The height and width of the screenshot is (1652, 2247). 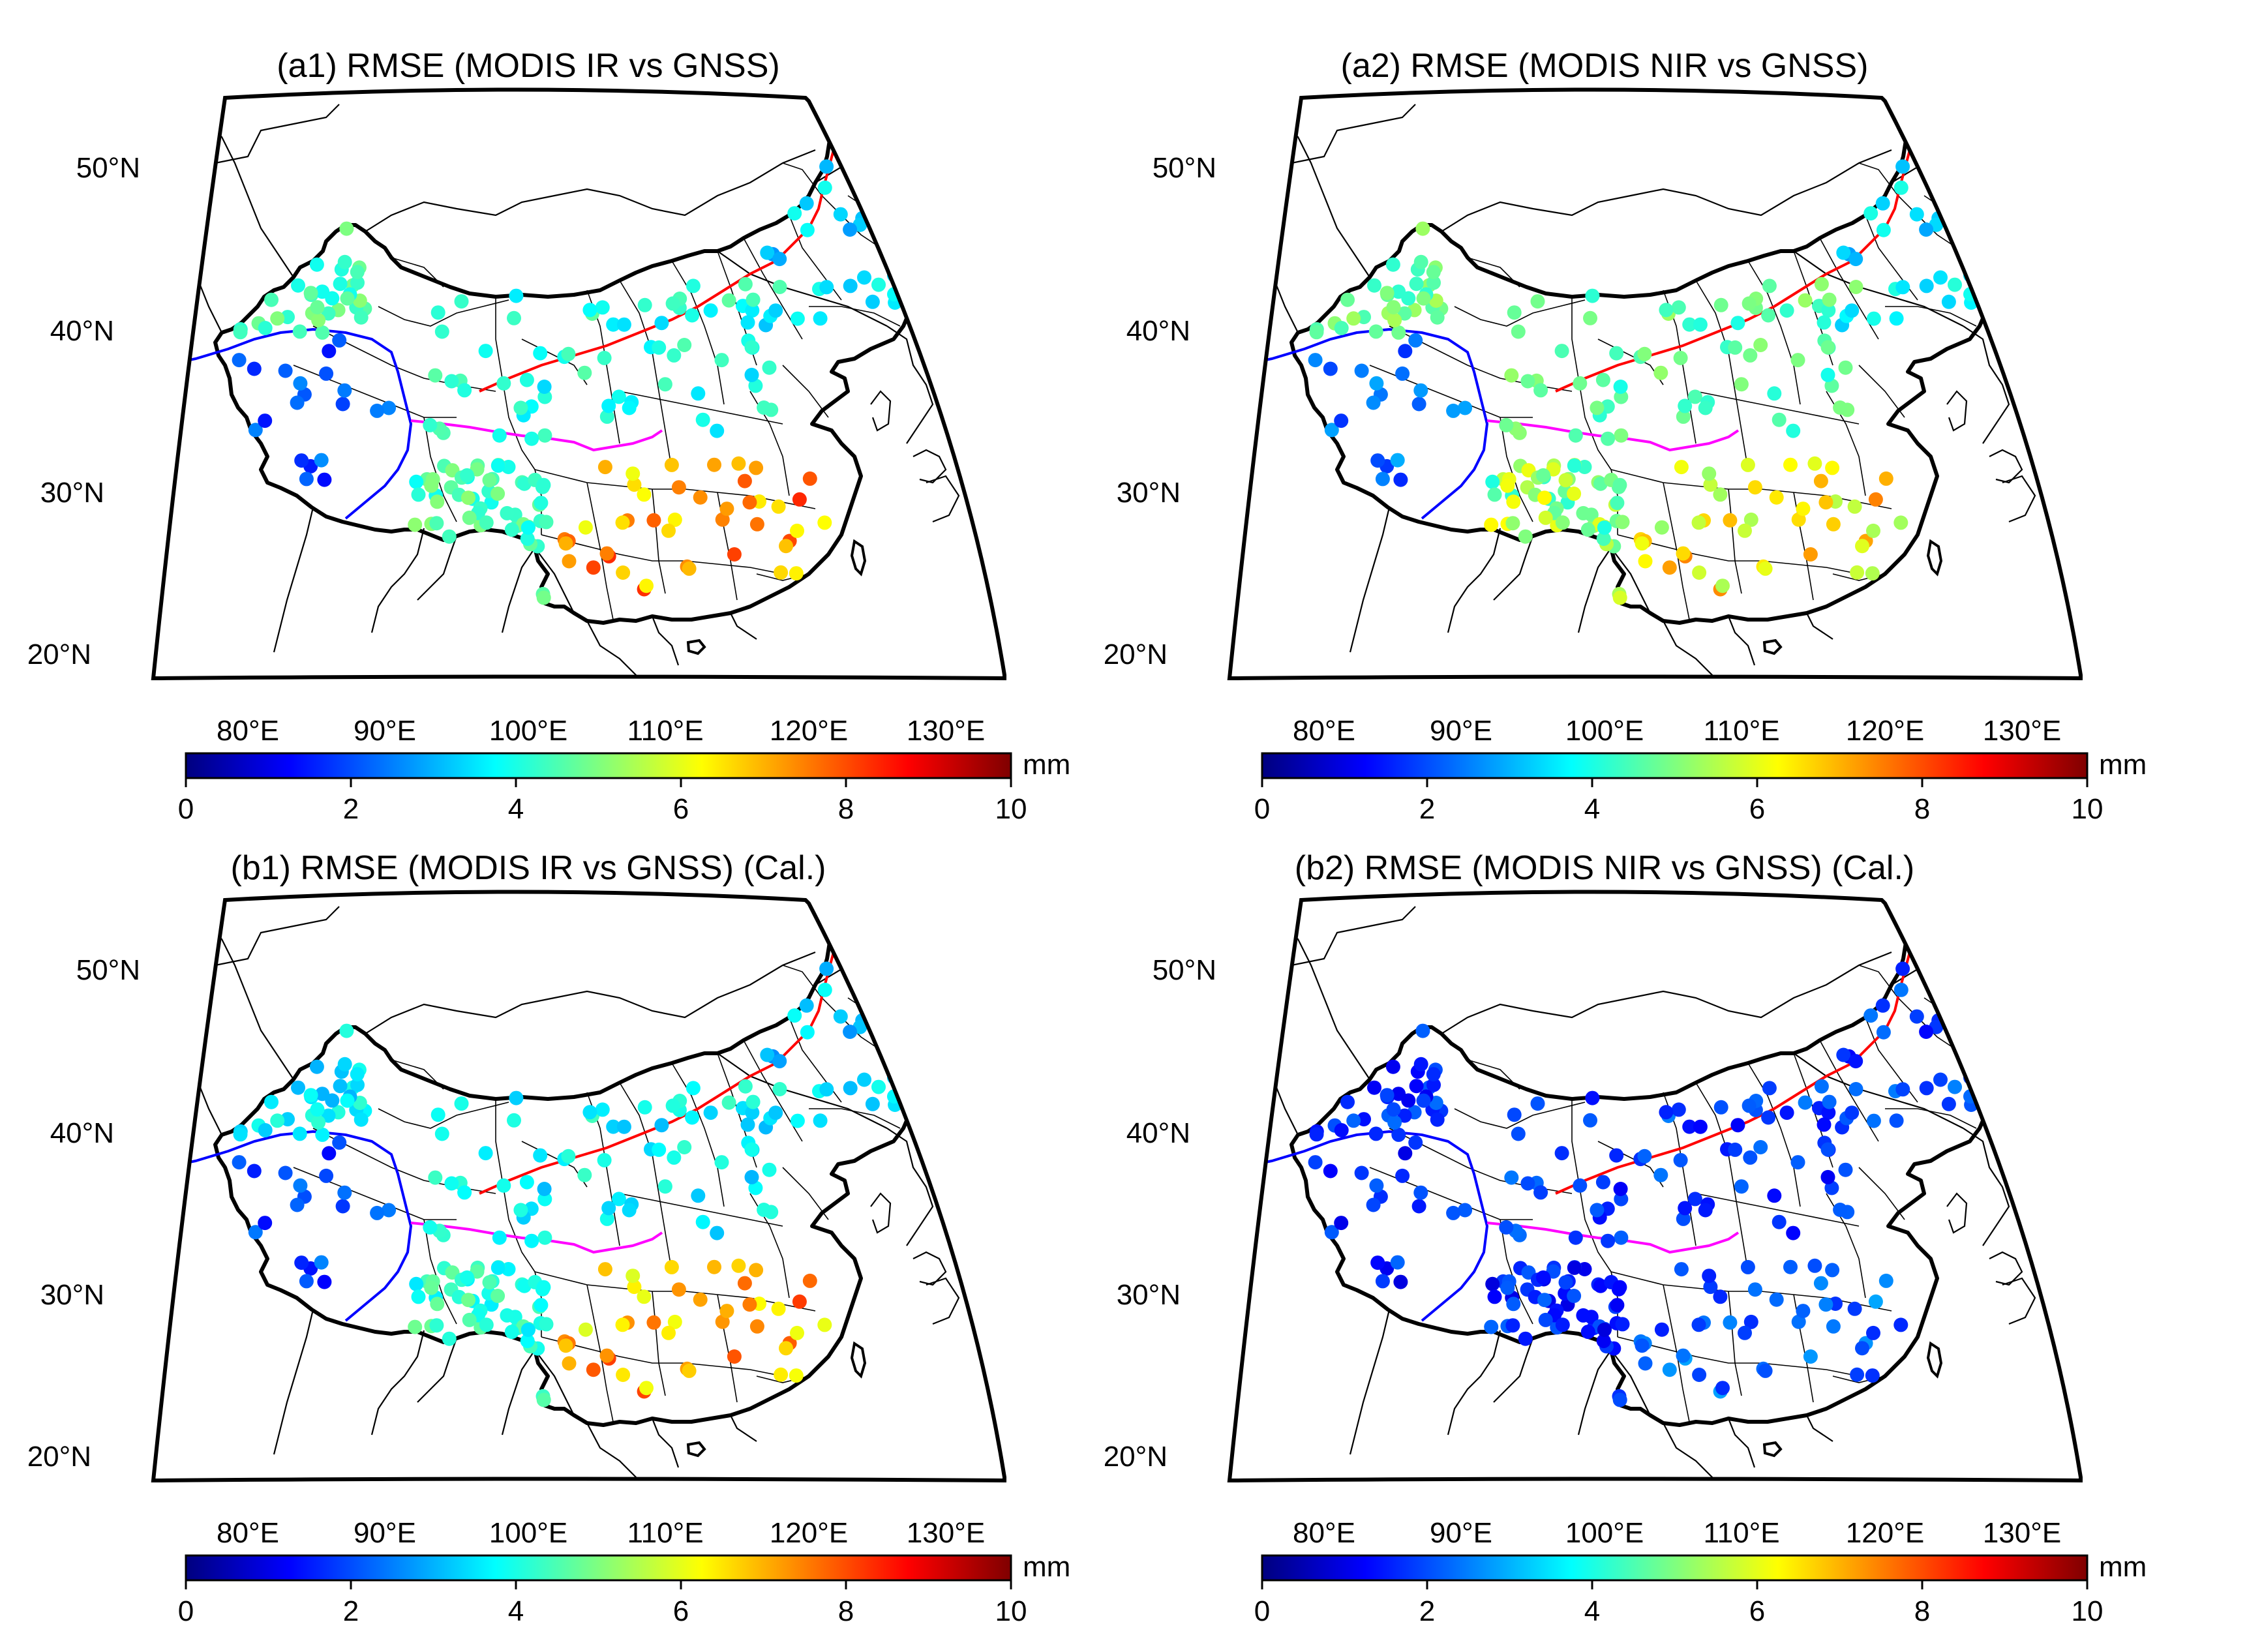 I want to click on lon-label: 90°E, so click(x=385, y=731).